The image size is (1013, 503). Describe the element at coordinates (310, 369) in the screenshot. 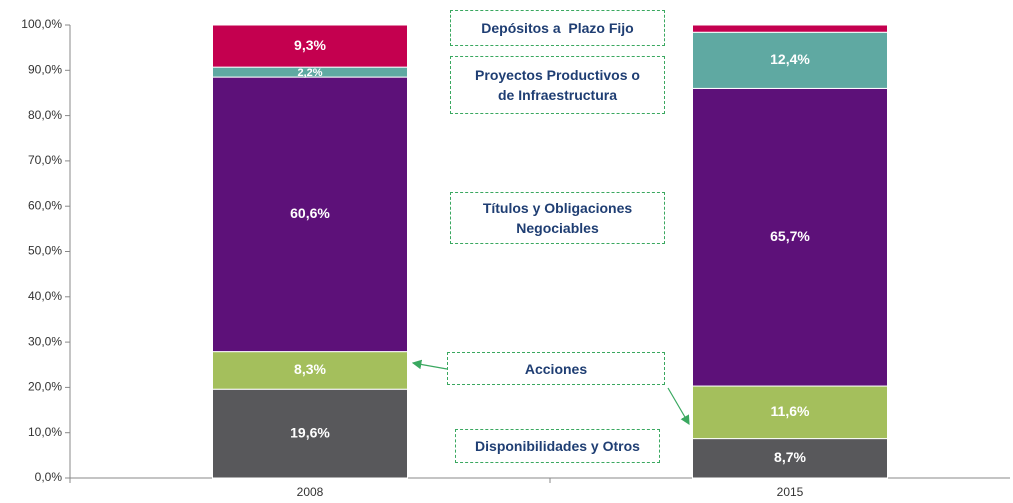

I see `value-label: 8,3%` at that location.